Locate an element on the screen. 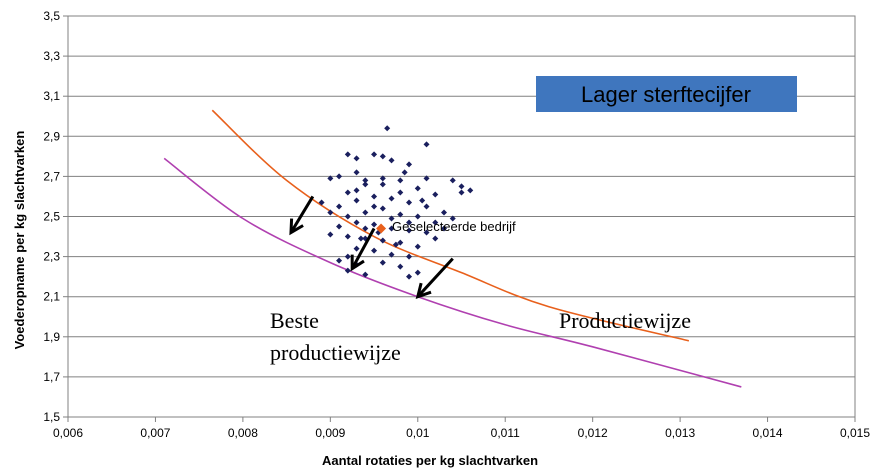 The width and height of the screenshot is (877, 471). y-axis-ticks: 1,5 1,7 1,9 2,1 2,3 2,5 2,7 2,9 3,1 3,3 3,5 is located at coordinates (55, 216).